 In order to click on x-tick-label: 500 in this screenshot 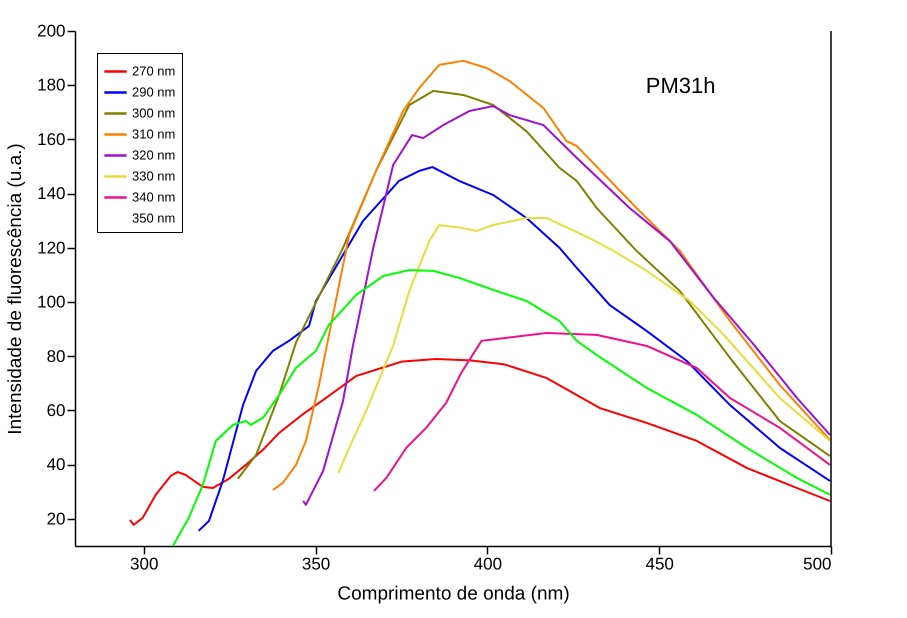, I will do `click(817, 564)`.